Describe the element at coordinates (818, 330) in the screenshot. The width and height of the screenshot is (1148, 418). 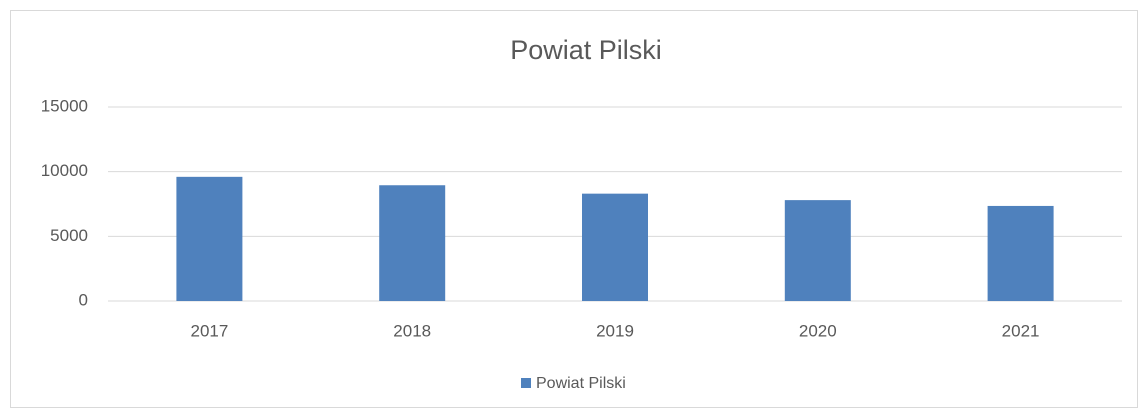
I see `x-tick-label: 2020` at that location.